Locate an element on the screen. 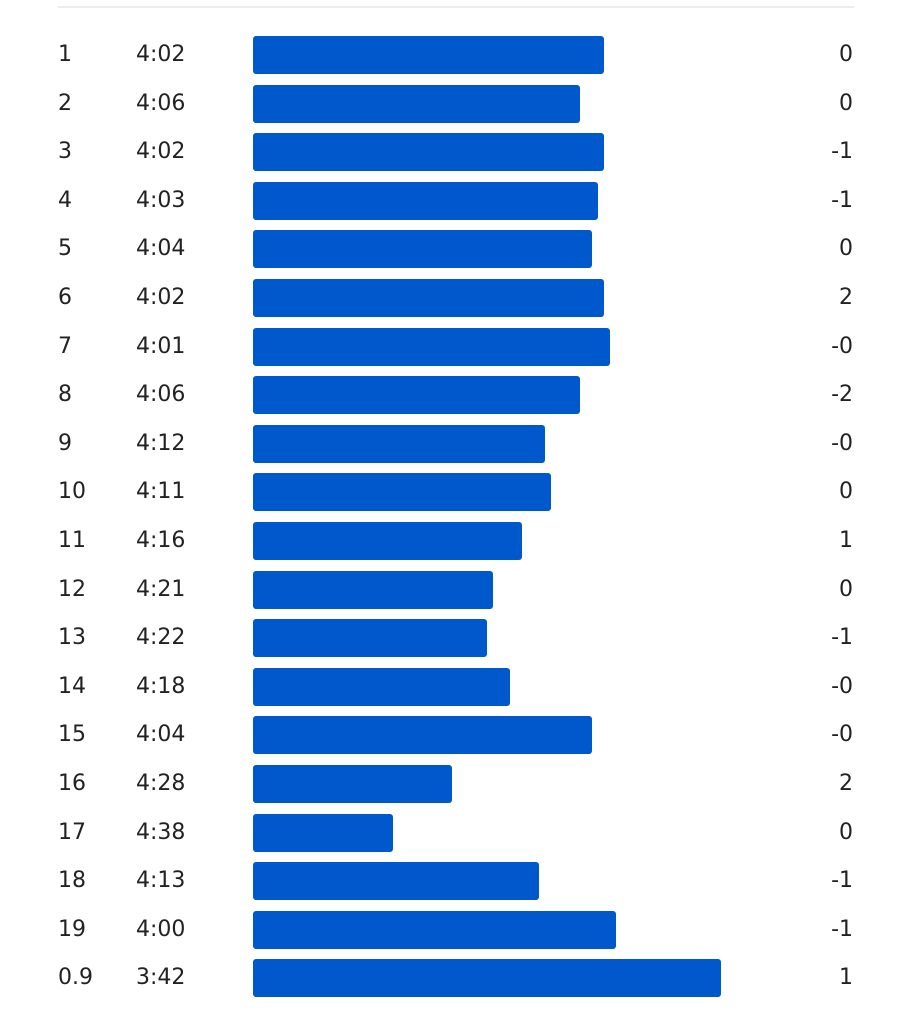 Image resolution: width=913 pixels, height=1024 pixels. split-row: 2 4:06 0 is located at coordinates (456, 104).